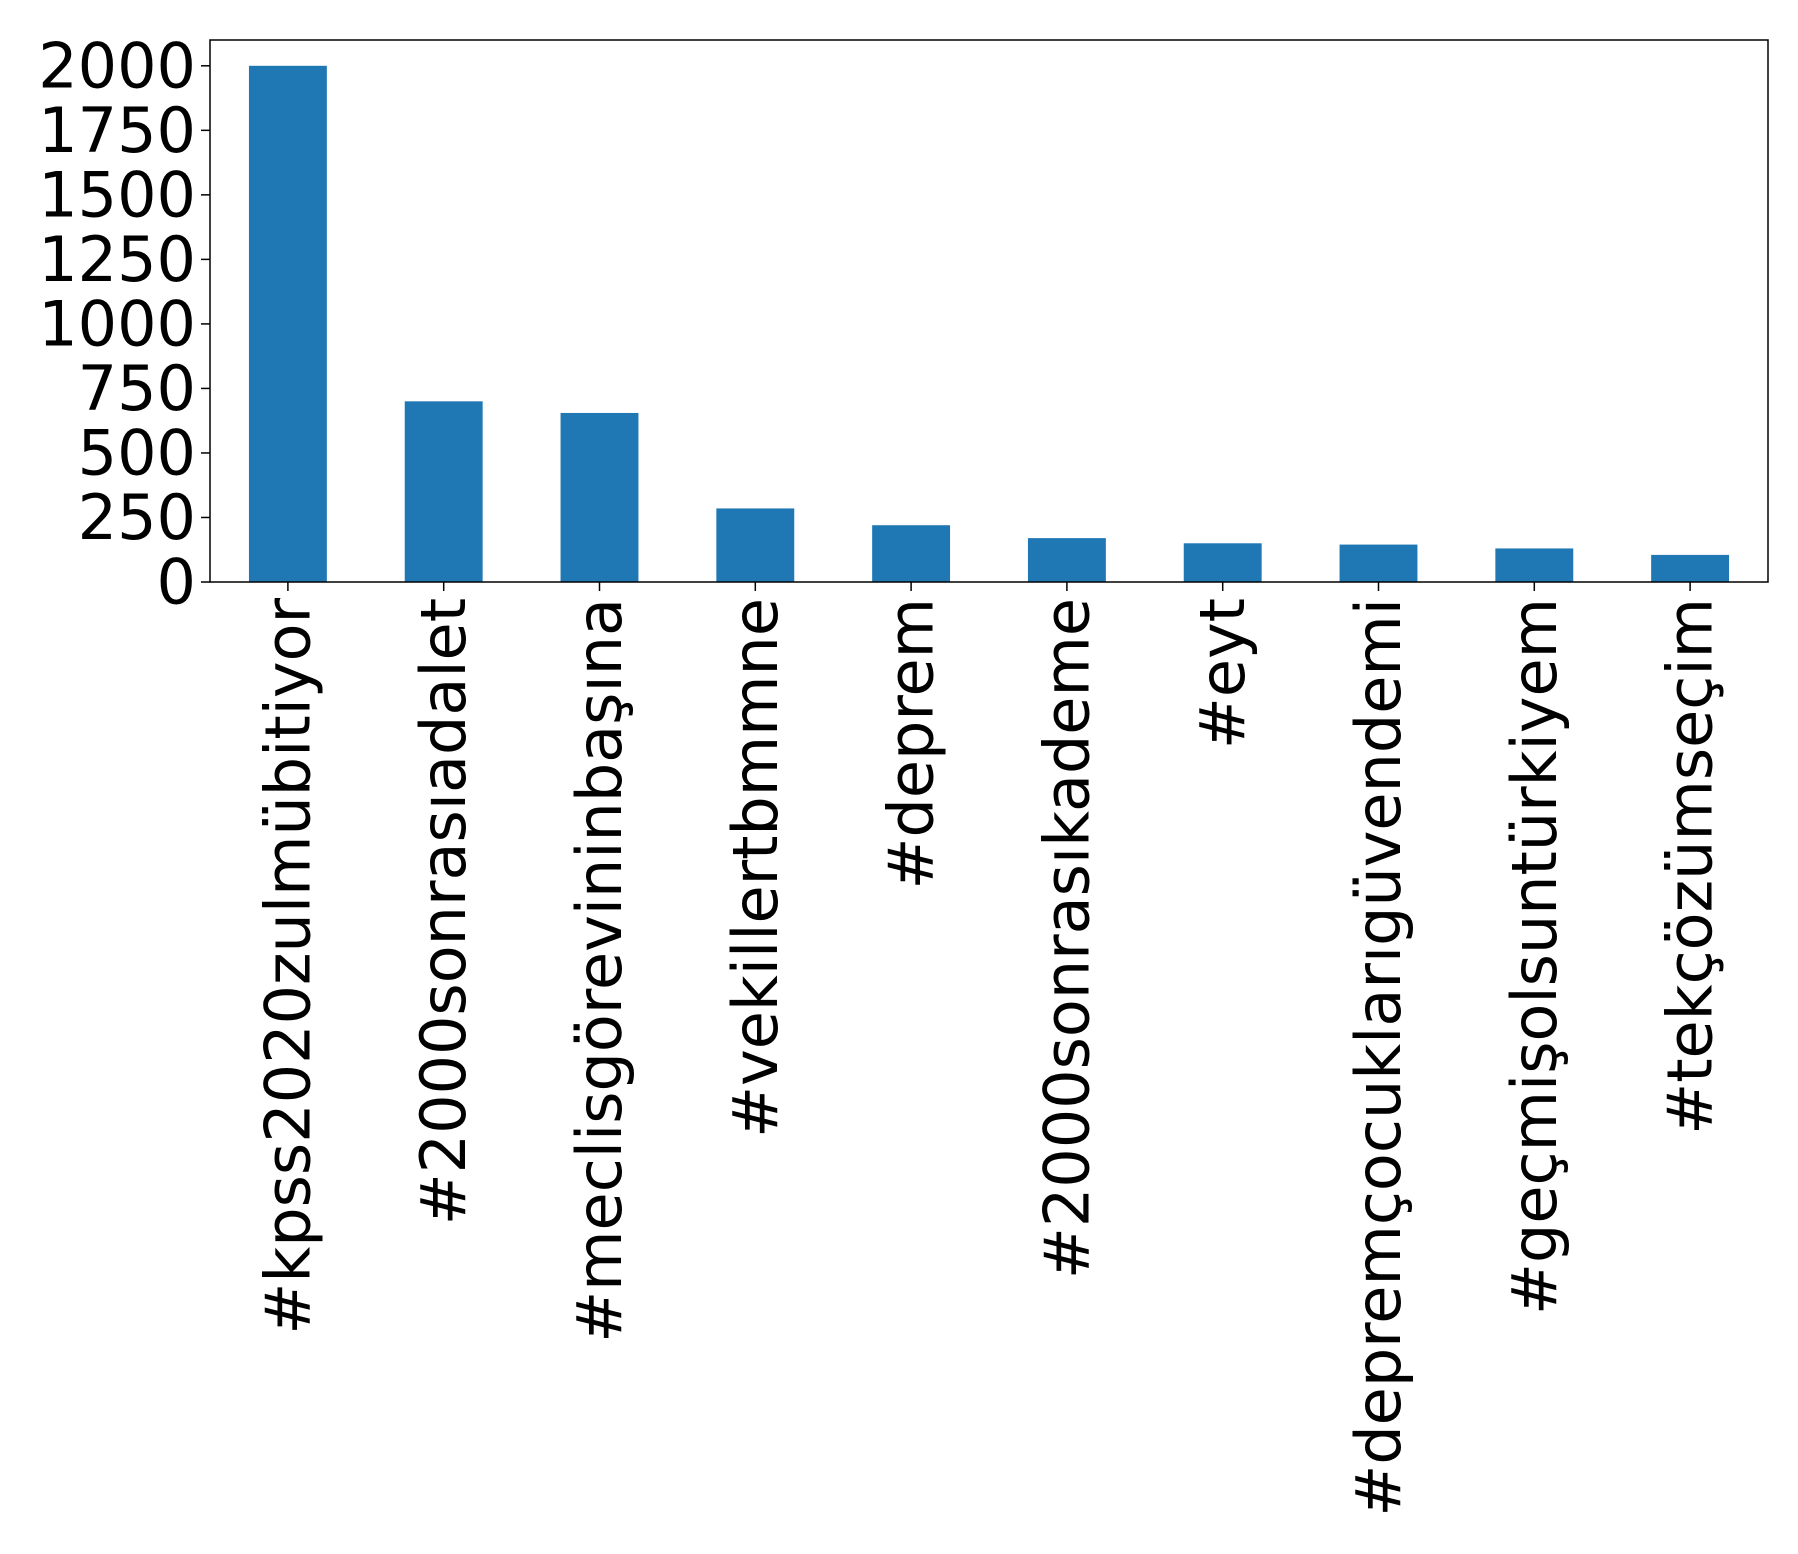 This screenshot has width=1798, height=1554. Describe the element at coordinates (443, 911) in the screenshot. I see `x-tick-label: #2000sonrasıadalet` at that location.